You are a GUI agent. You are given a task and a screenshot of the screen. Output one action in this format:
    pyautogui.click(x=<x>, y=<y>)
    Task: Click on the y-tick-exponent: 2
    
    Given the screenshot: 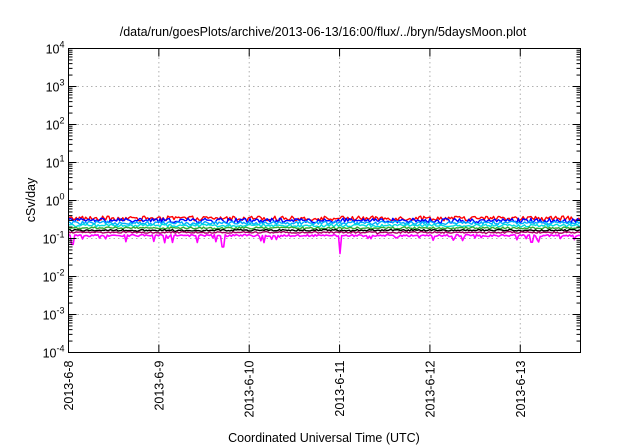 What is the action you would take?
    pyautogui.click(x=61, y=121)
    